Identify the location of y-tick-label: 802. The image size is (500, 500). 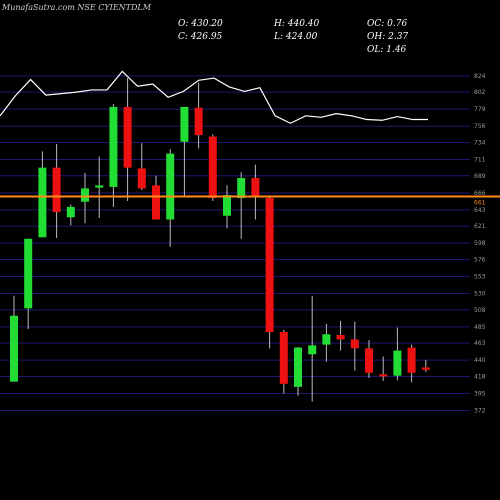
(480, 92).